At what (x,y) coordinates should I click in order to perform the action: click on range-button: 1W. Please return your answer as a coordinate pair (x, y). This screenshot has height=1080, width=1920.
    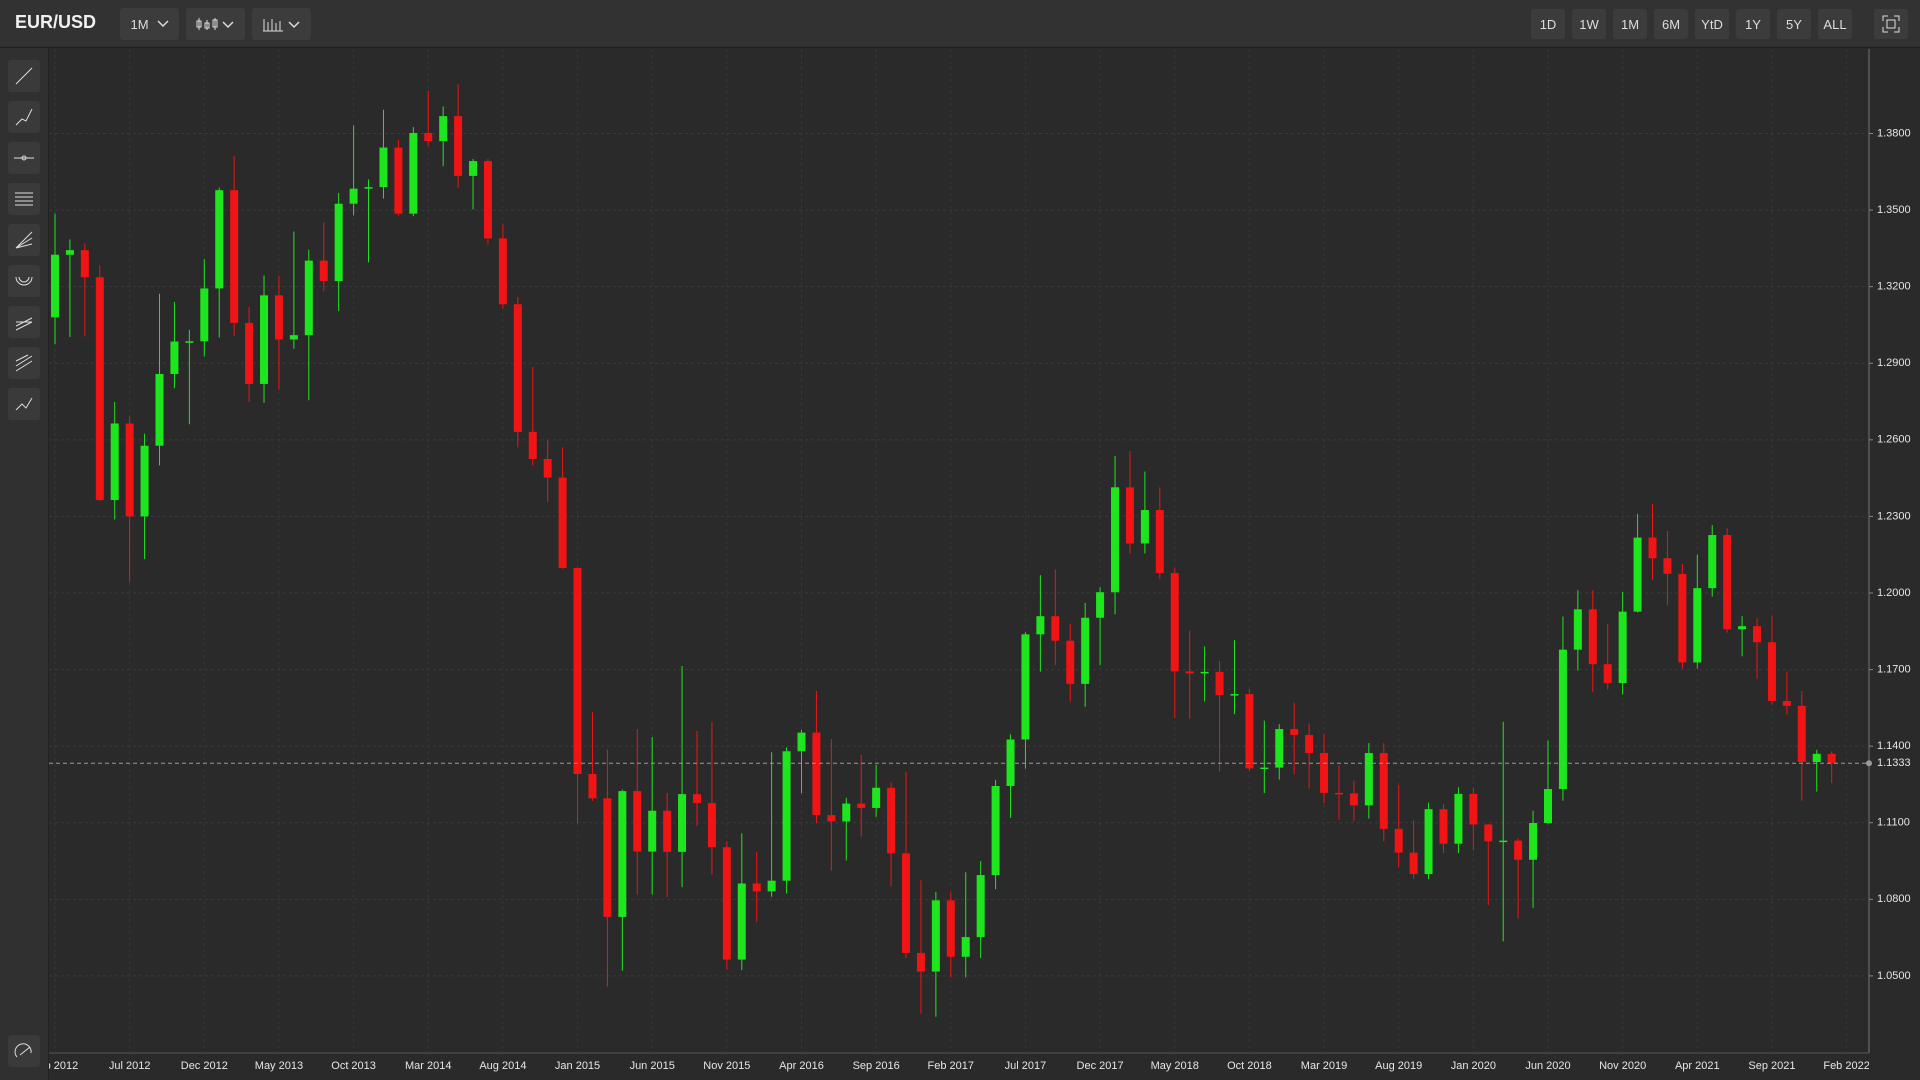
    Looking at the image, I should click on (1589, 24).